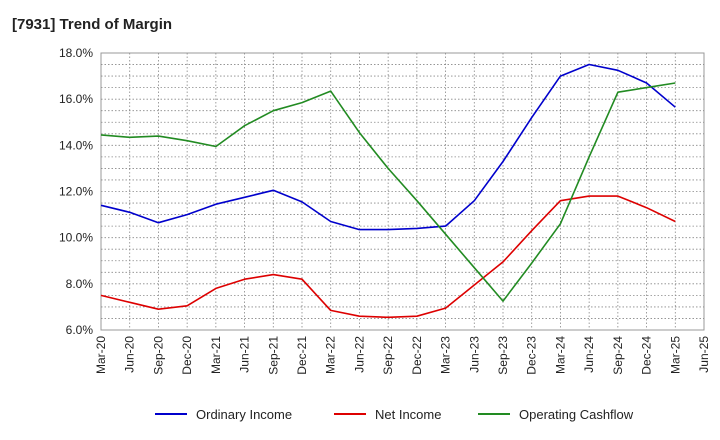 Image resolution: width=720 pixels, height=440 pixels. Describe the element at coordinates (80, 284) in the screenshot. I see `y-tick-label: 8.0%` at that location.